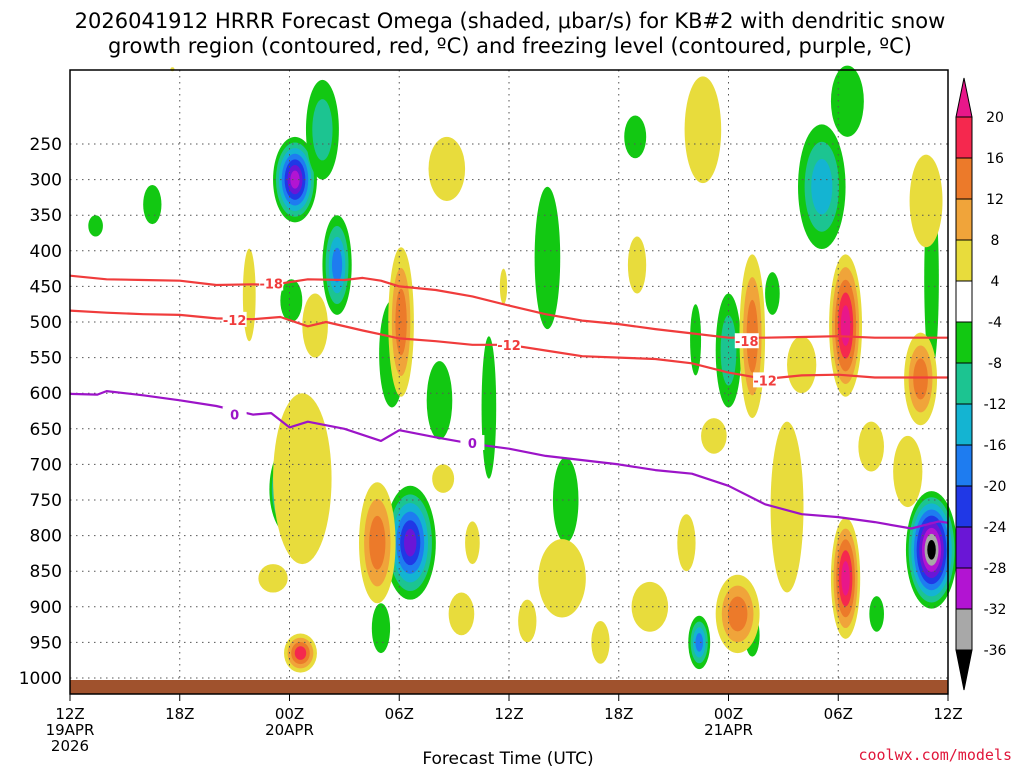  Describe the element at coordinates (46, 608) in the screenshot. I see `y-tick-label: 900` at that location.